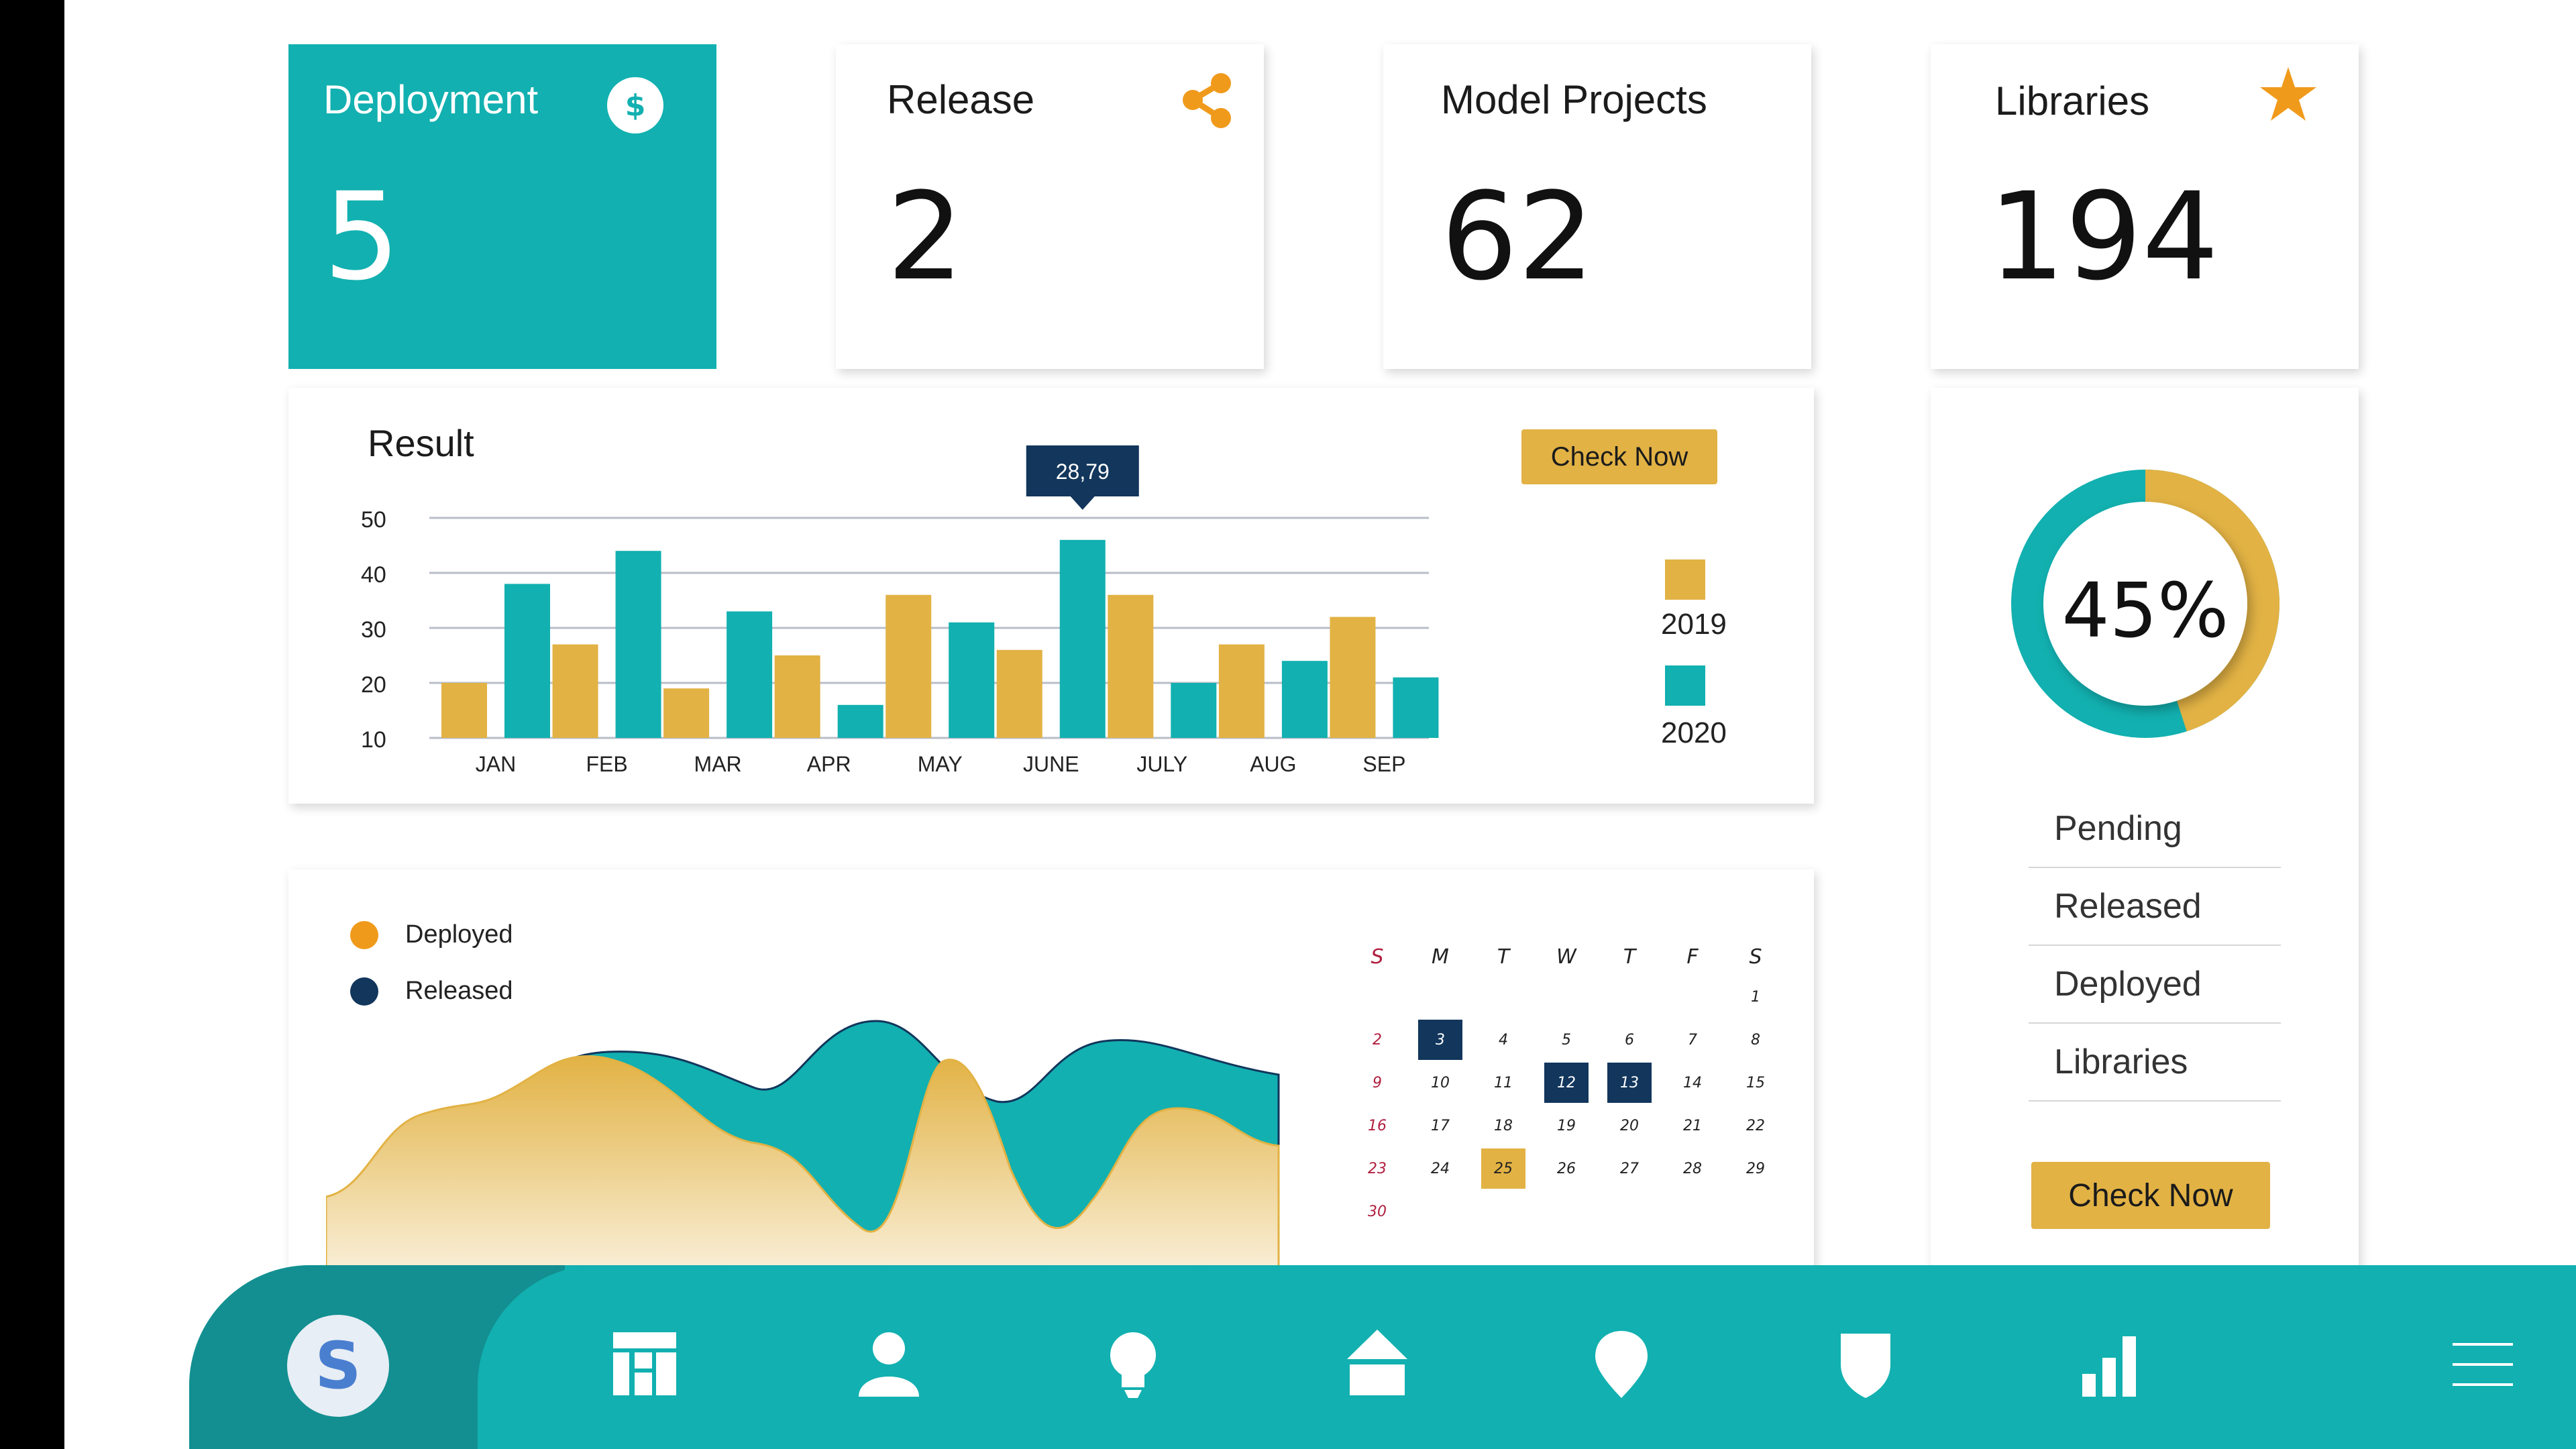 This screenshot has height=1449, width=2576. Describe the element at coordinates (1692, 1168) in the screenshot. I see `calendar-day: 28` at that location.